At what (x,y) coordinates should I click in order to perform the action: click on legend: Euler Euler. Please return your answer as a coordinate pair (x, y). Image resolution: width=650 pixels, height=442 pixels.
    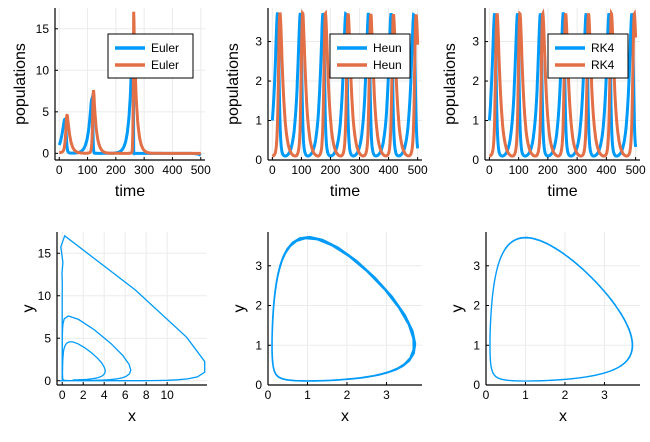
    Looking at the image, I should click on (150, 56).